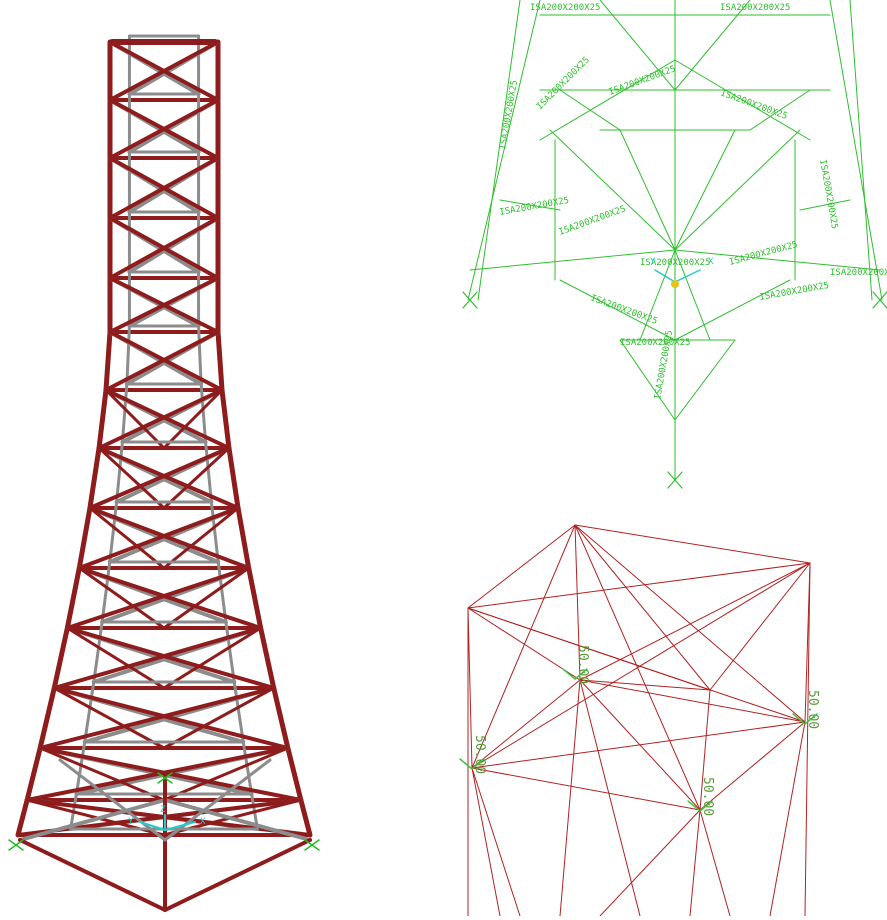  I want to click on axis-label: X, so click(203, 822).